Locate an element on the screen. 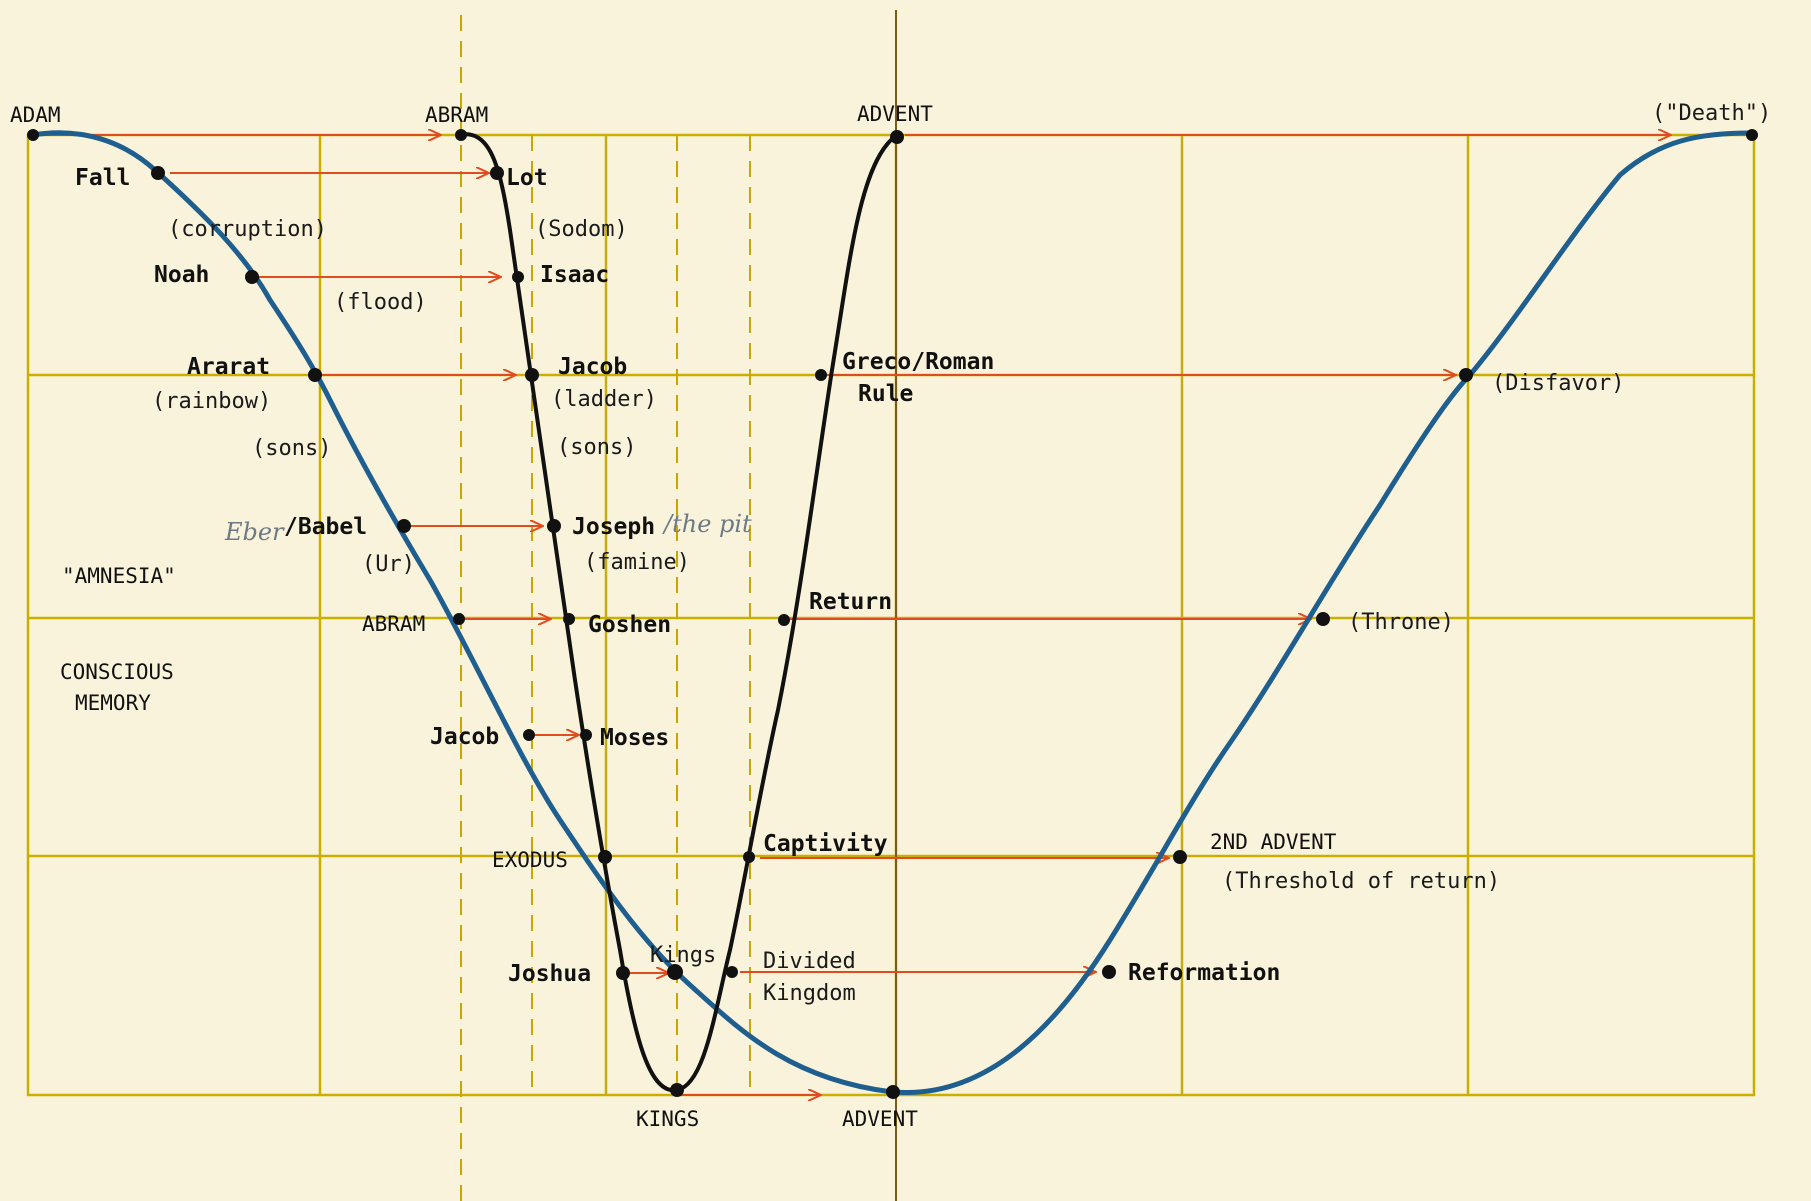 The image size is (1811, 1201). dot-return is located at coordinates (784, 620).